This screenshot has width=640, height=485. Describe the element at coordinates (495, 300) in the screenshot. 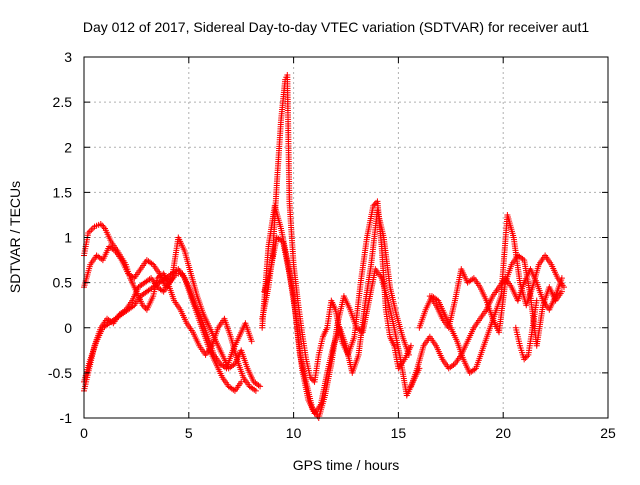

I see `series-track-j` at that location.